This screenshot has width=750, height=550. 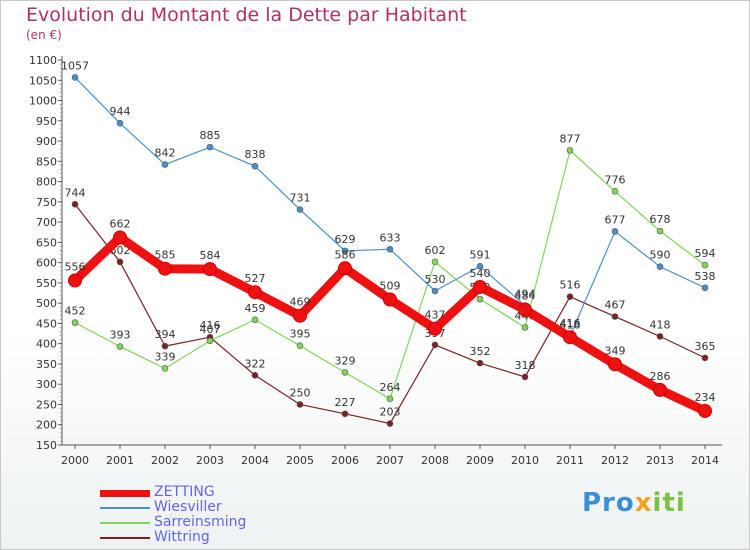 I want to click on legend-item-sarreinsming: Sarreinsming, so click(x=230, y=522).